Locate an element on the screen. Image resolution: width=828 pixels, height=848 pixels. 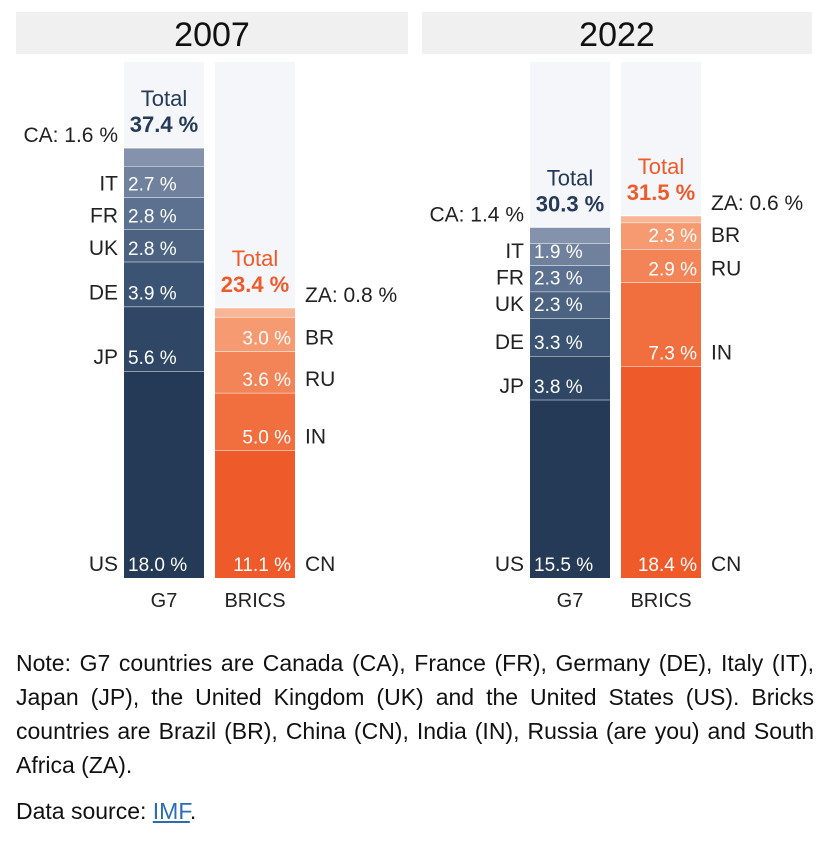
data-label-brics-ru-2007: 3.6 % is located at coordinates (266, 380).